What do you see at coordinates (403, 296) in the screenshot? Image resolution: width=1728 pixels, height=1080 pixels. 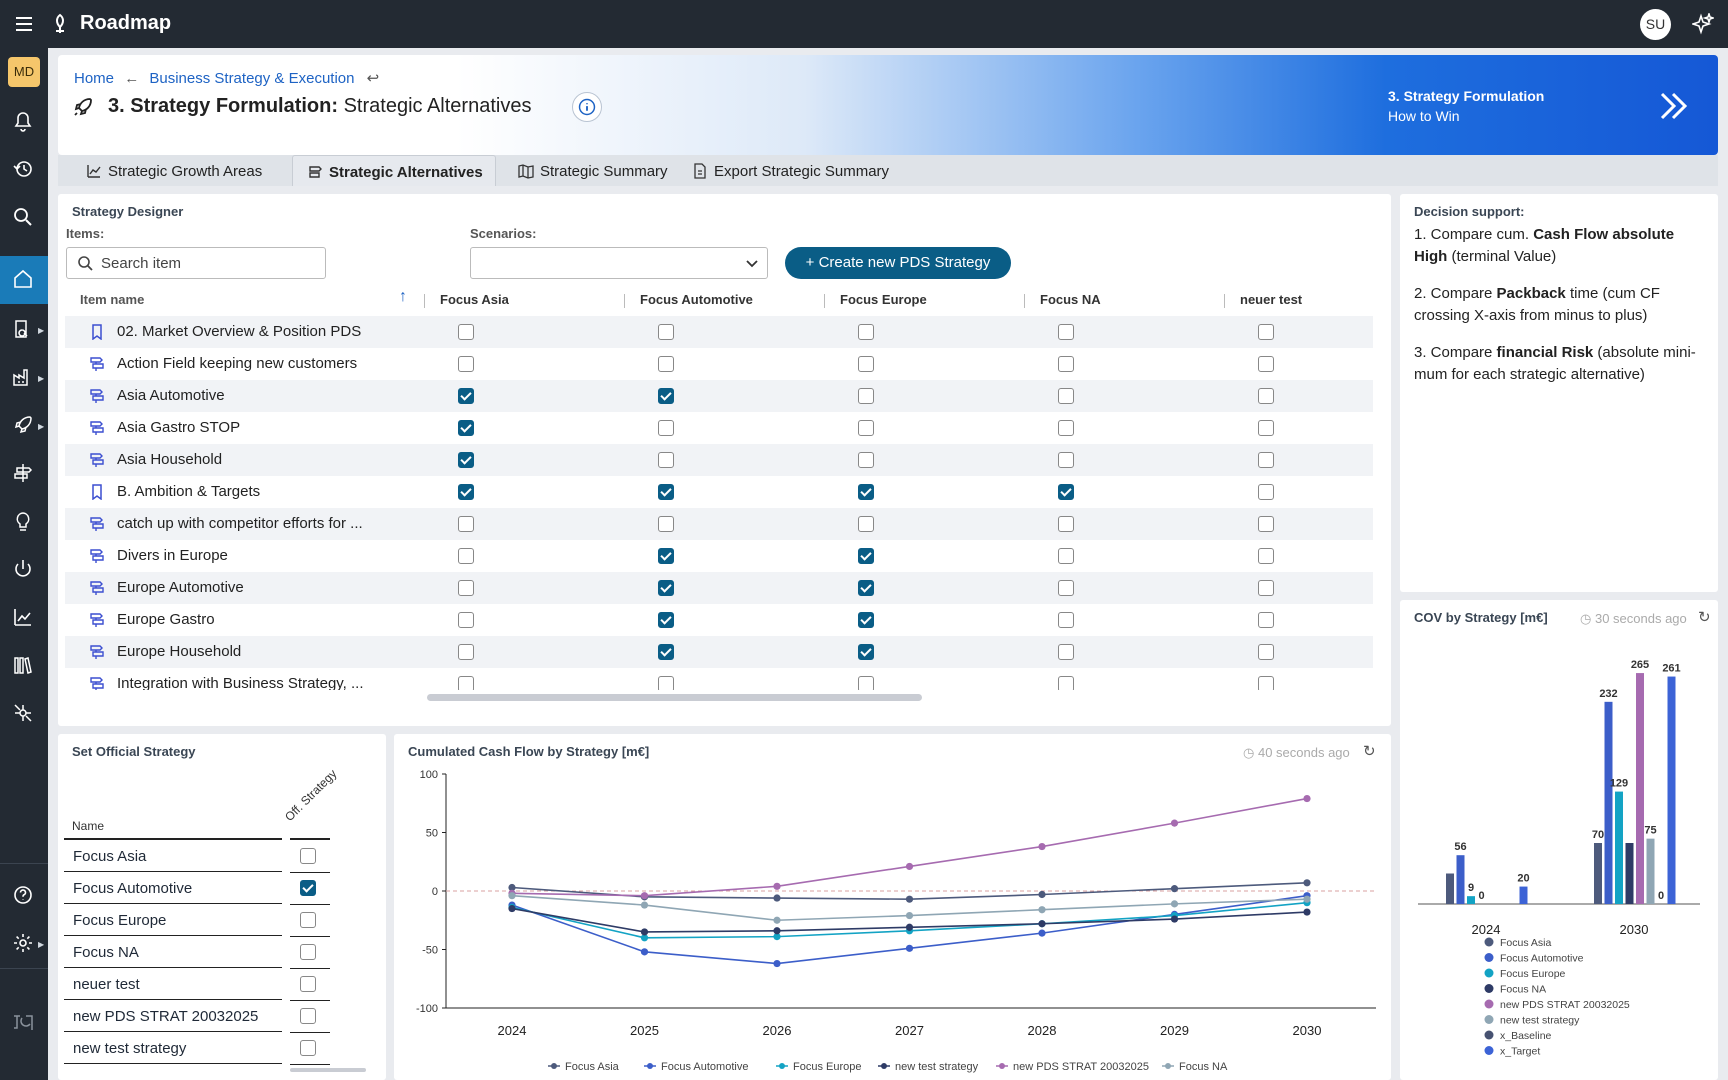 I see `sort-asc-icon: ↑` at bounding box center [403, 296].